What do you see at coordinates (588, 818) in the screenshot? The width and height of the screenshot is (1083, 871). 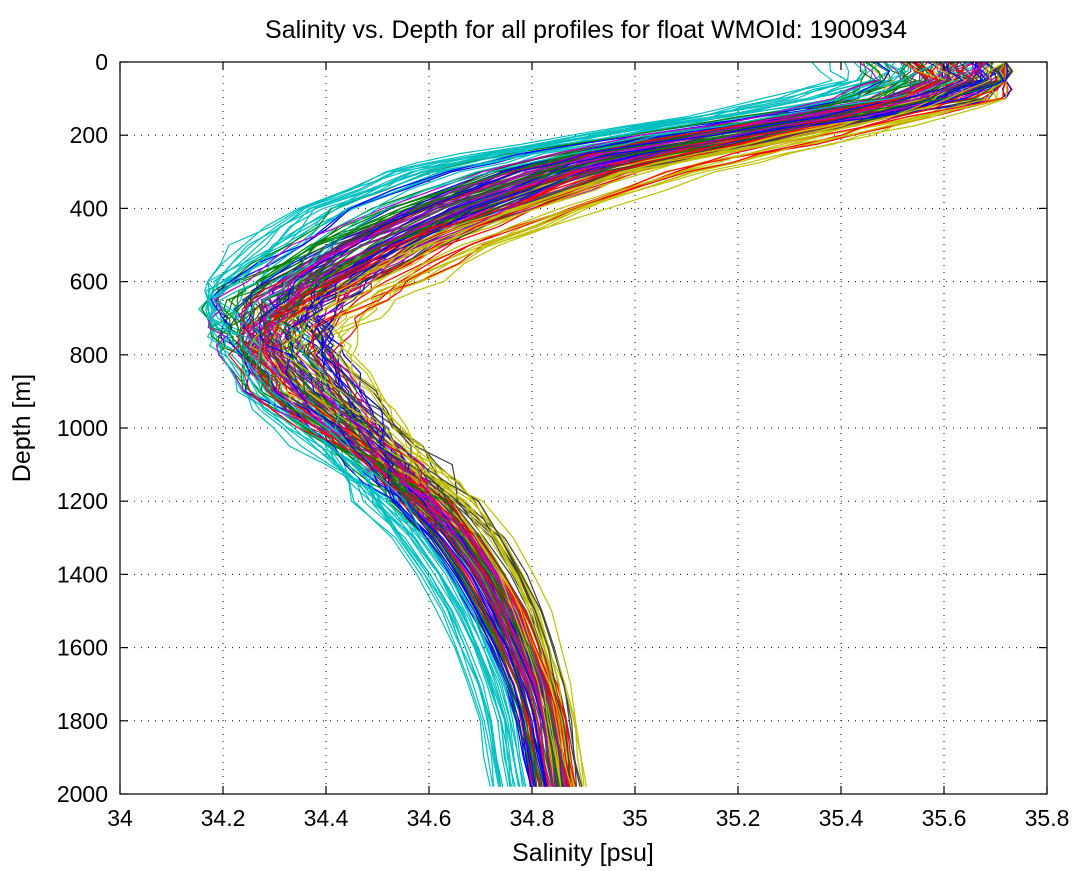 I see `x-tick-labels: 34 34.2 34.4 34.6 34.8 35 35.2 35.4 35.6 35.8` at bounding box center [588, 818].